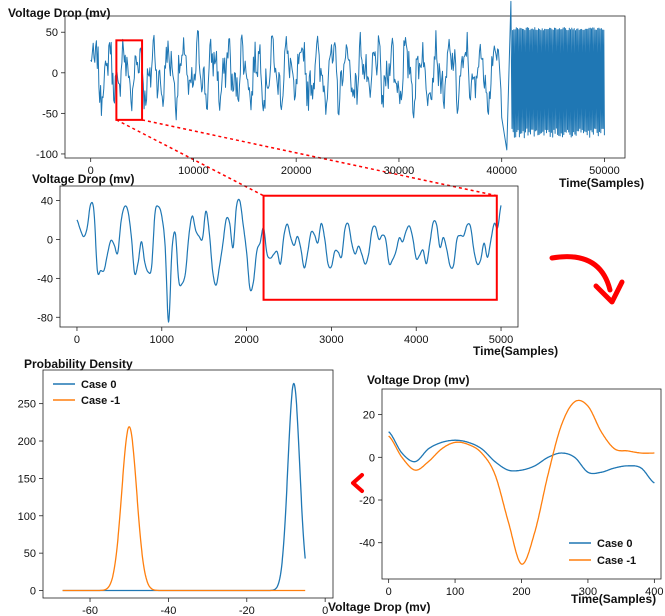  Describe the element at coordinates (27, 405) in the screenshot. I see `panel-density-ytick-label: 250` at that location.